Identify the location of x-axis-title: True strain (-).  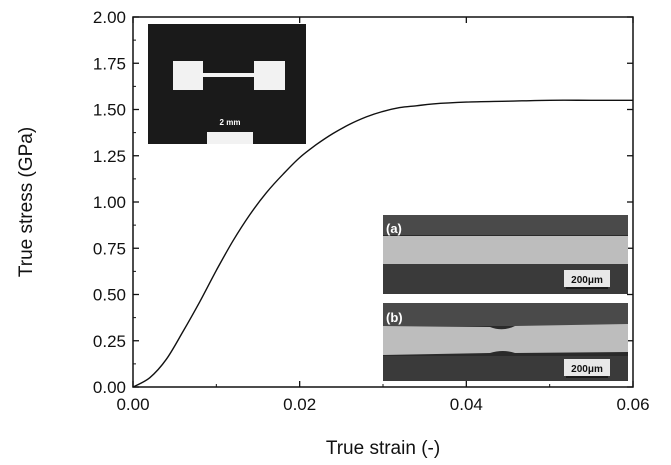
(383, 448).